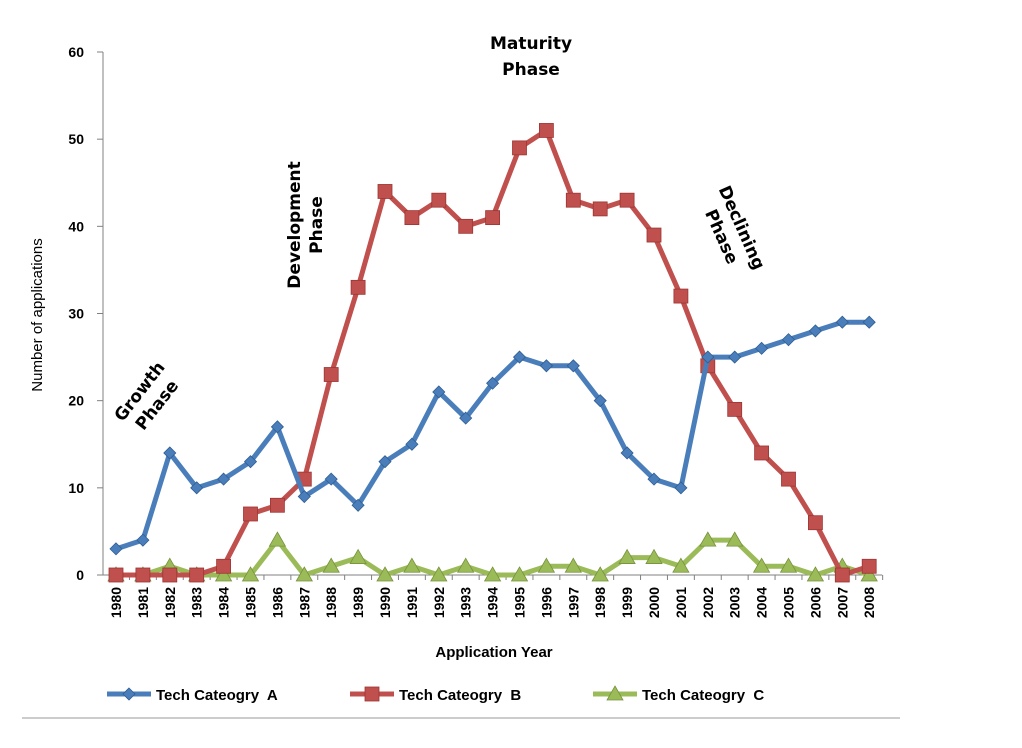 This screenshot has width=1022, height=748. Describe the element at coordinates (789, 602) in the screenshot. I see `x-tick-label: 2005` at that location.